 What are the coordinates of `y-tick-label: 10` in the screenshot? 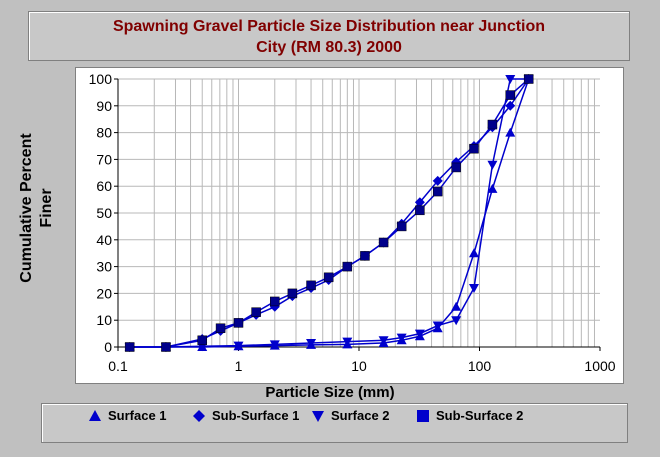 It's located at (104, 320).